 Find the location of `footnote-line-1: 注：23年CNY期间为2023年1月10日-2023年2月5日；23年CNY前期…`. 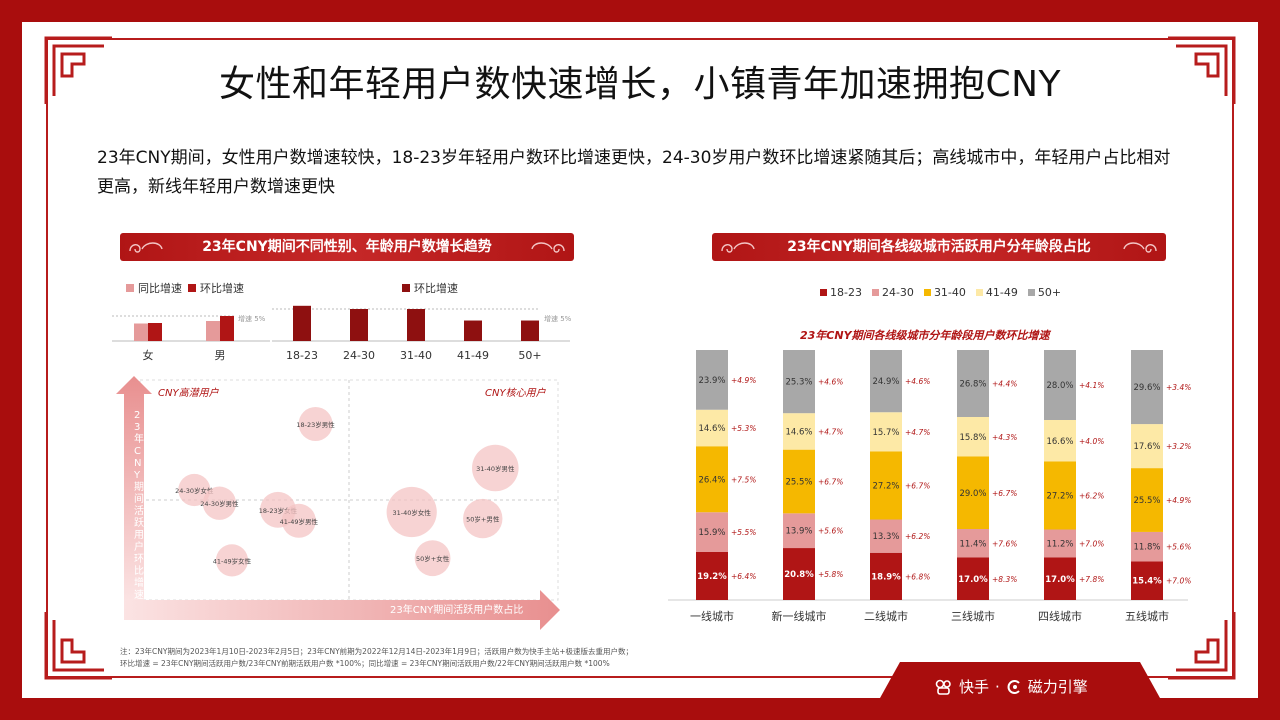

footnote-line-1: 注：23年CNY期间为2023年1月10日-2023年2月5日；23年CNY前期… is located at coordinates (376, 651).